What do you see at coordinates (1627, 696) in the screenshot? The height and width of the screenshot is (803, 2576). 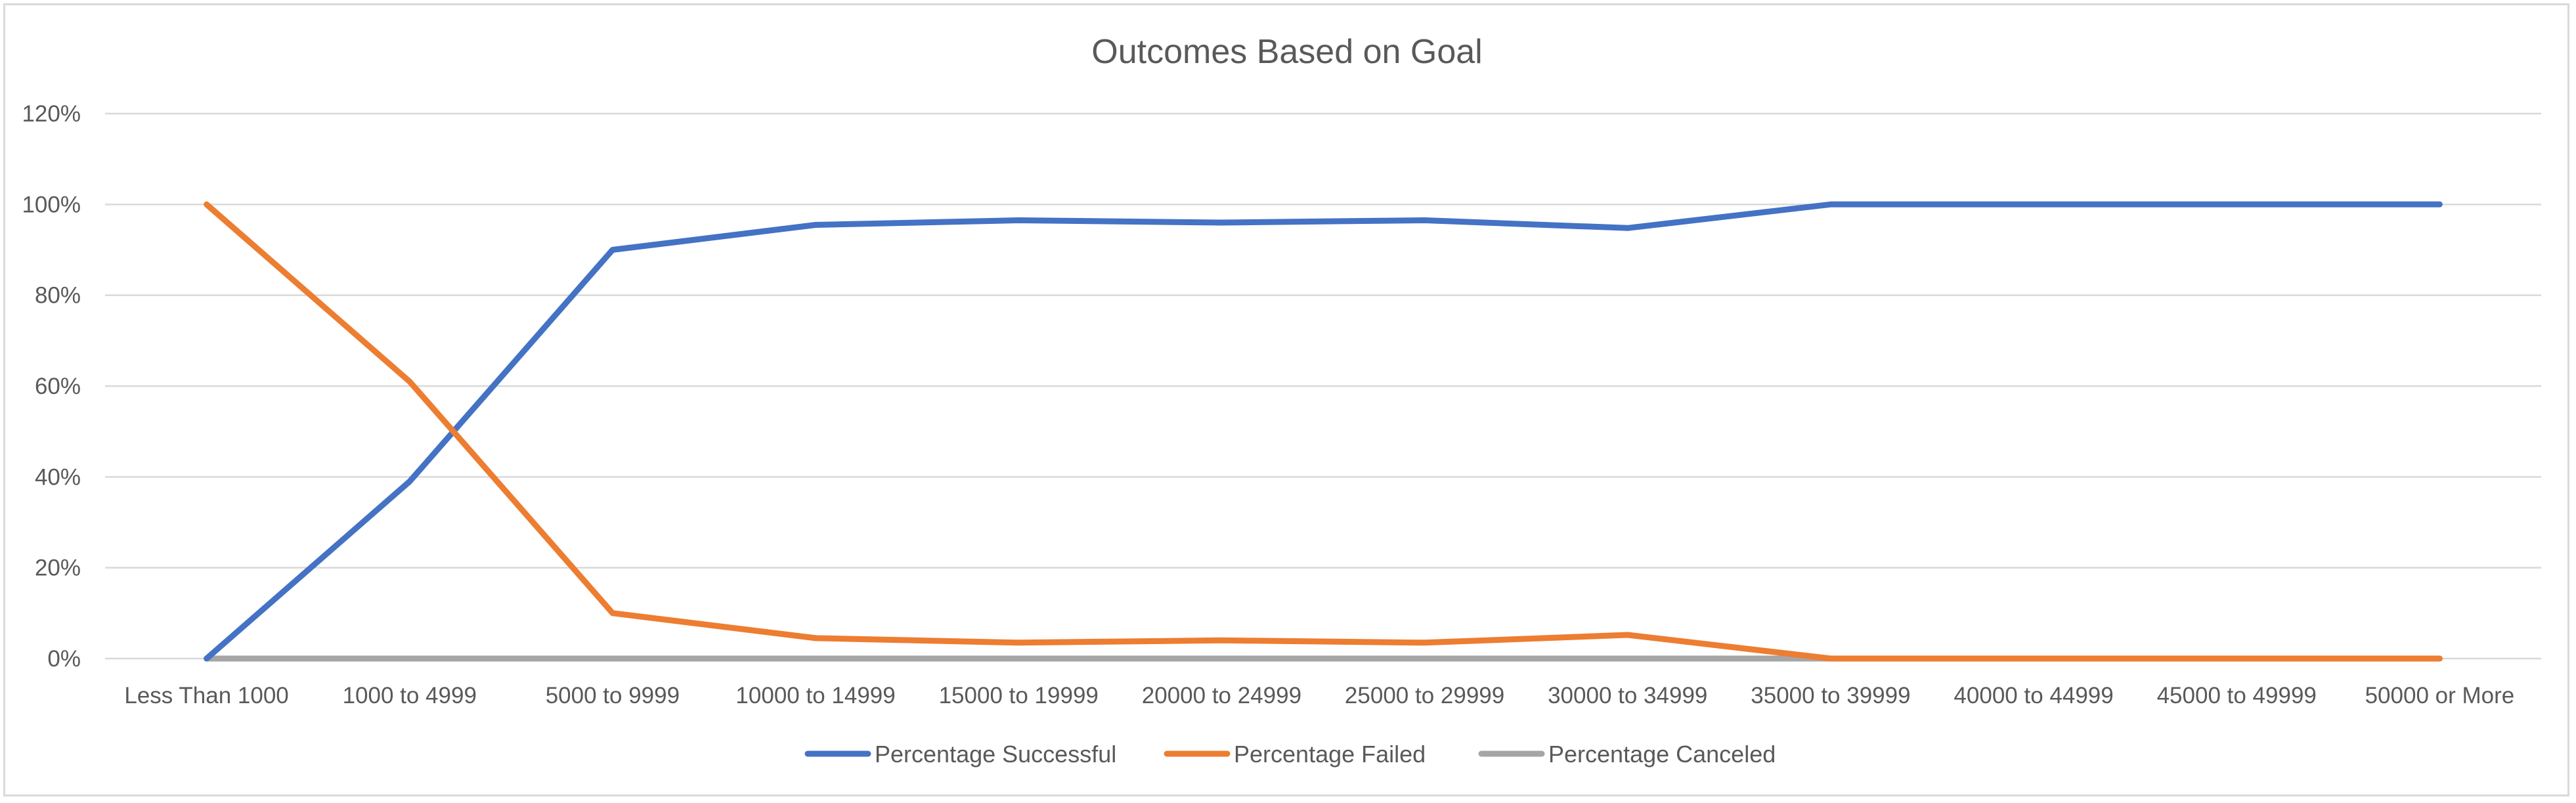 I see `x-tick-label: 30000 to 34999` at bounding box center [1627, 696].